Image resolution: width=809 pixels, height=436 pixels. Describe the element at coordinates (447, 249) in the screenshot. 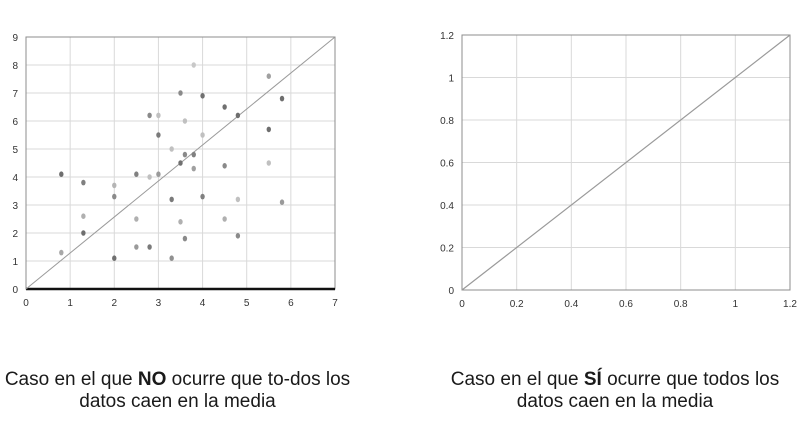

I see `line-y-tick-label: 0.2` at that location.